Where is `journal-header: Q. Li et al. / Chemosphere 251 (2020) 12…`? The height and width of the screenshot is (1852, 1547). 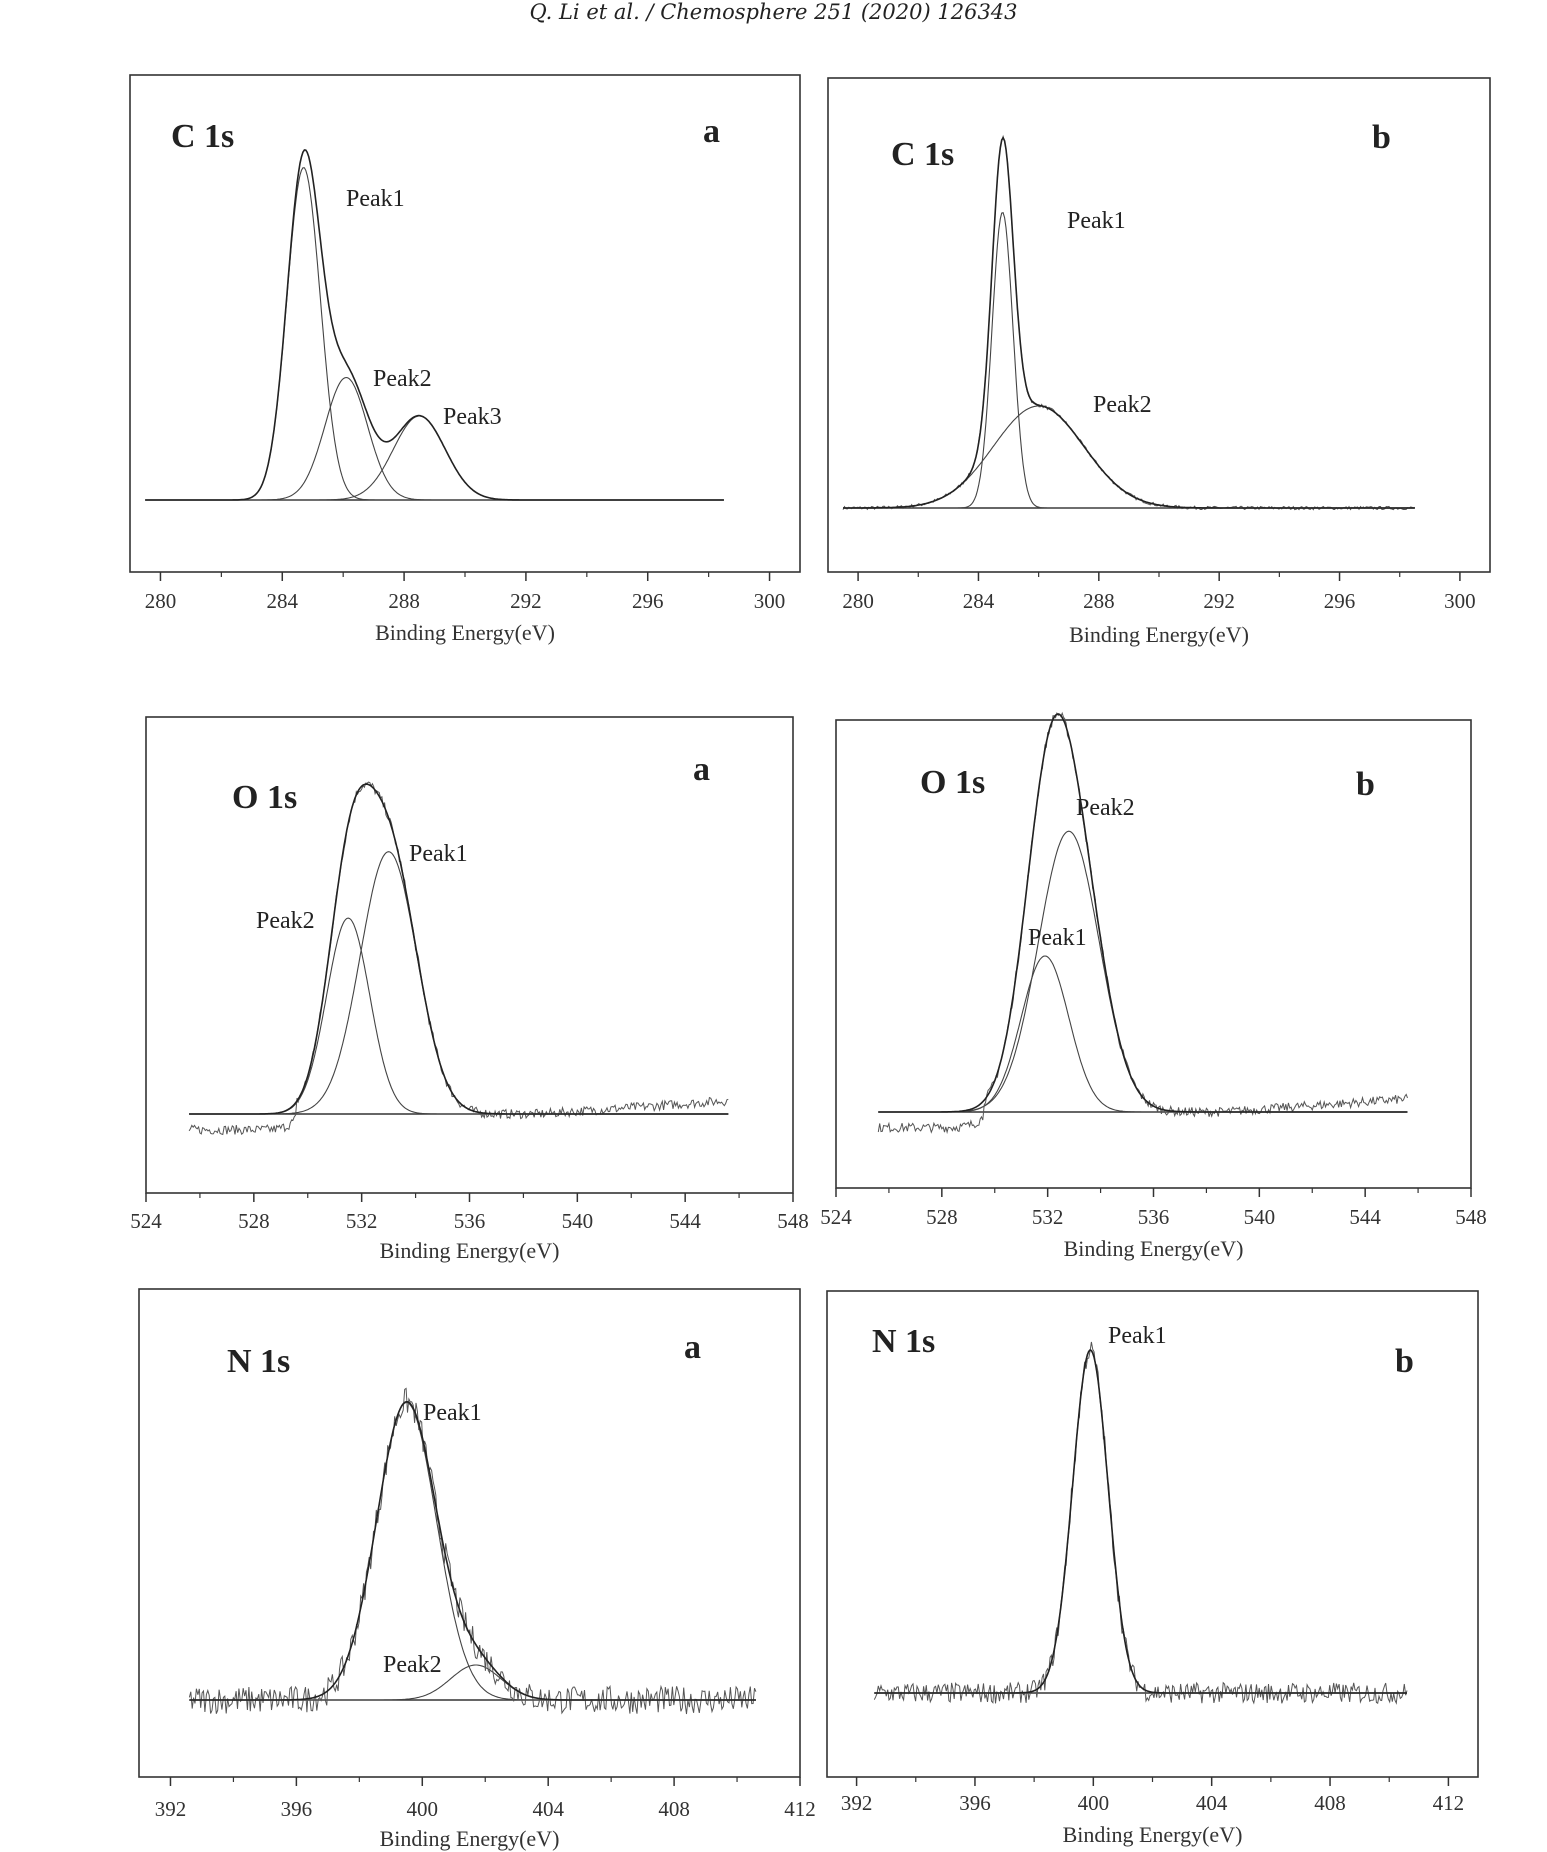
journal-header: Q. Li et al. / Chemosphere 251 (2020) 12… is located at coordinates (773, 12).